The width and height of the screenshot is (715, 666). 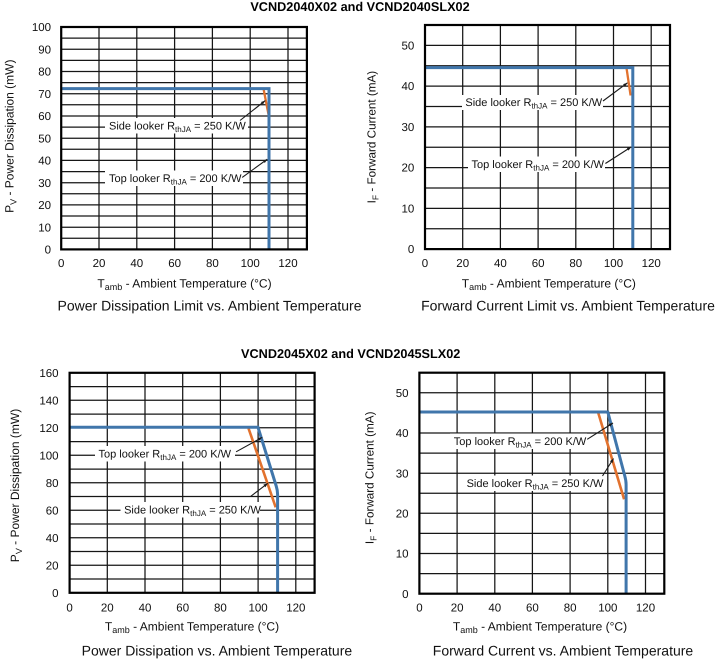 I want to click on svg-text: VCND2045X02 and VCND2045SLX02, so click(x=350, y=354).